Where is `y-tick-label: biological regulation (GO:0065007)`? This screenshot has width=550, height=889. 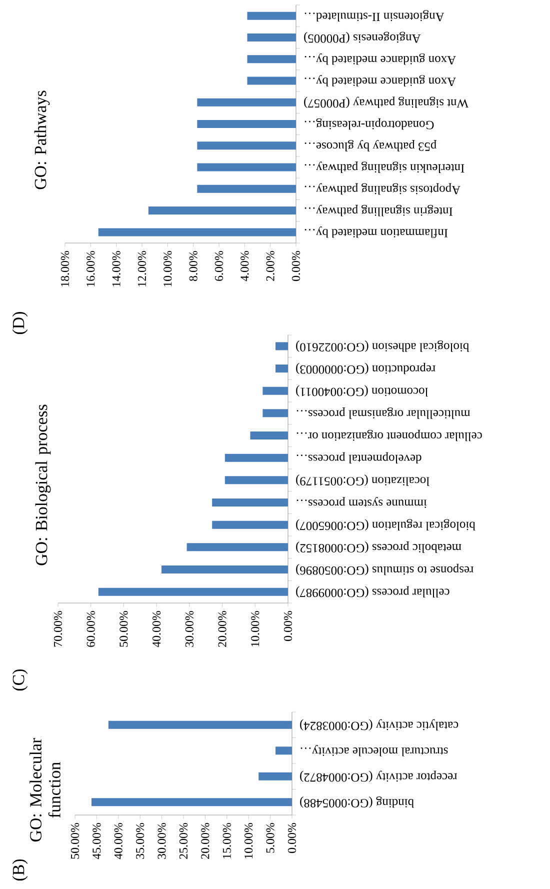 y-tick-label: biological regulation (GO:0065007) is located at coordinates (386, 525).